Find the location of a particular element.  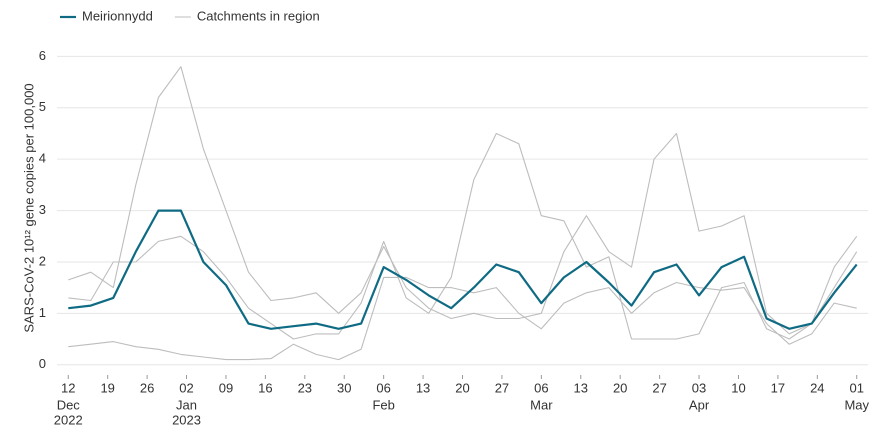

legend-label: Meirionnydd is located at coordinates (117, 15).